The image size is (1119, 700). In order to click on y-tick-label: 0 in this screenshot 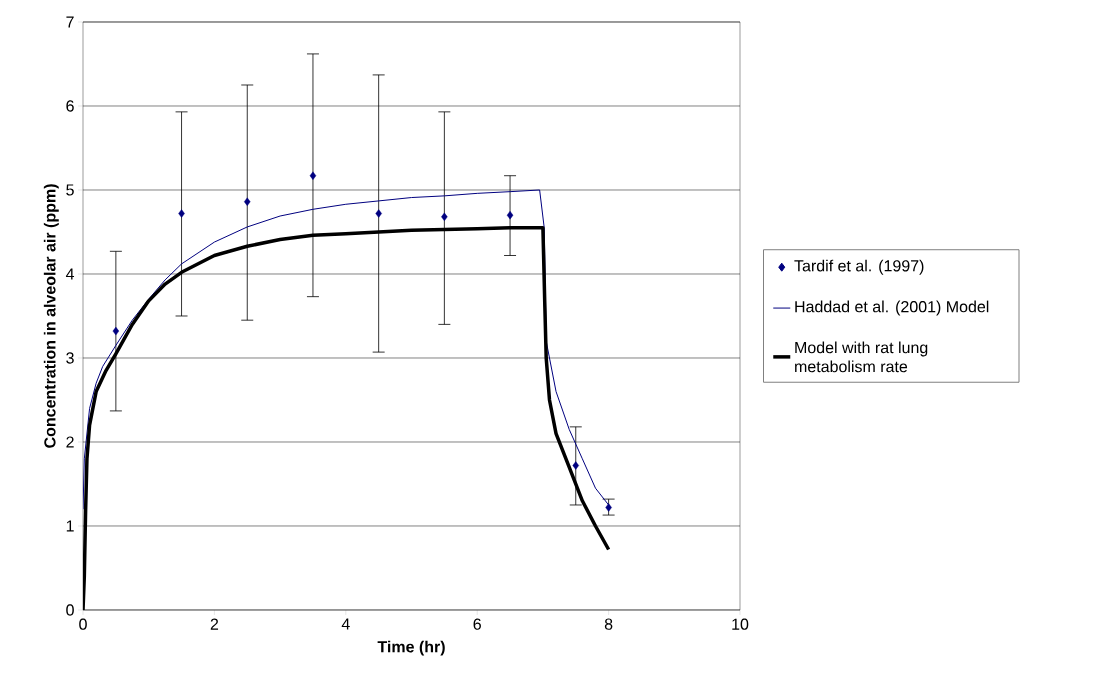, I will do `click(70, 610)`.